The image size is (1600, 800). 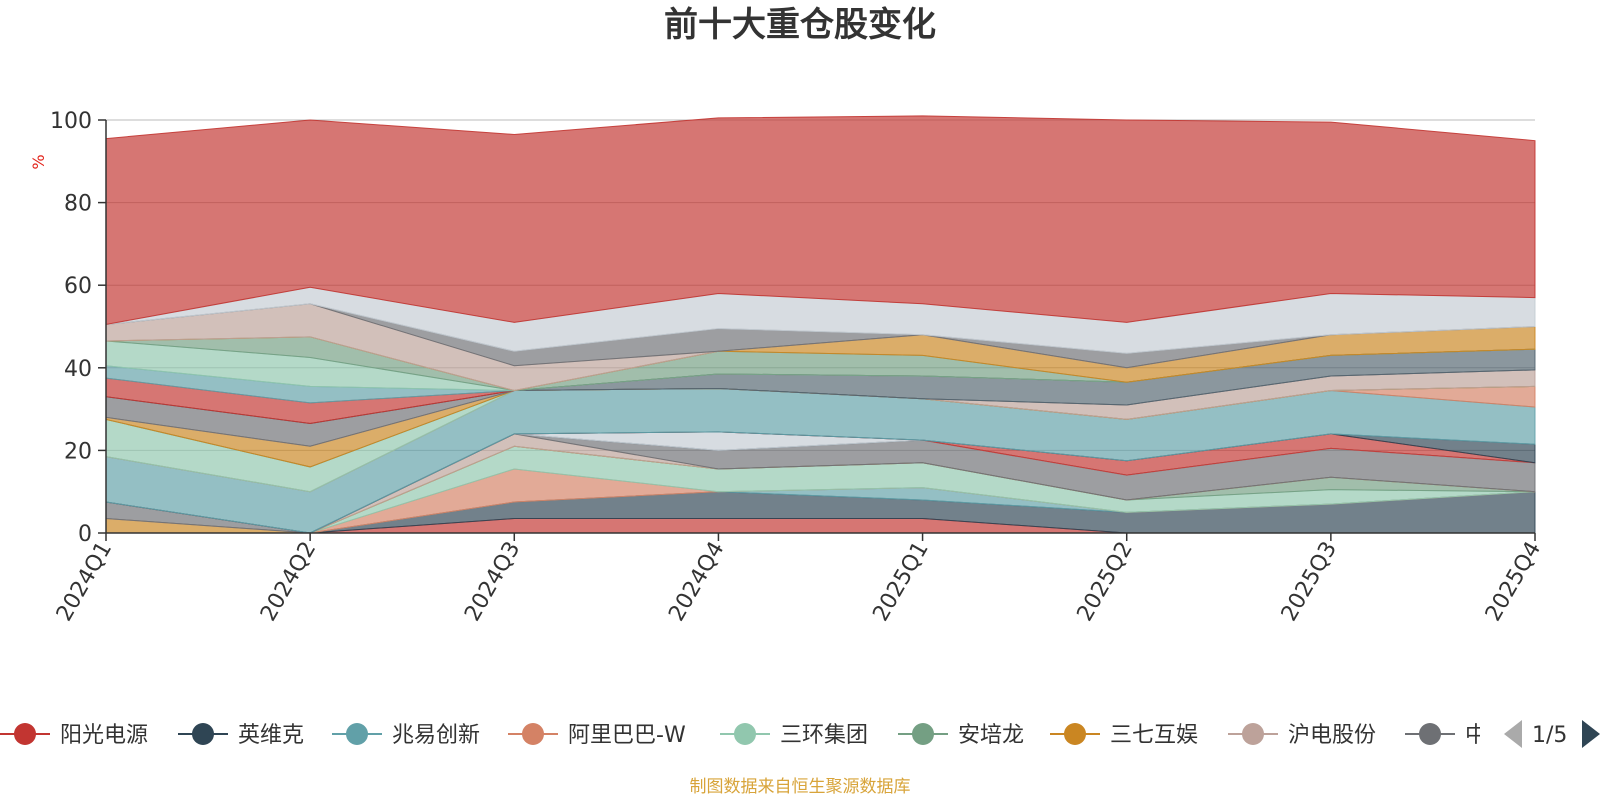 I want to click on y-tick-label: 60, so click(x=78, y=286).